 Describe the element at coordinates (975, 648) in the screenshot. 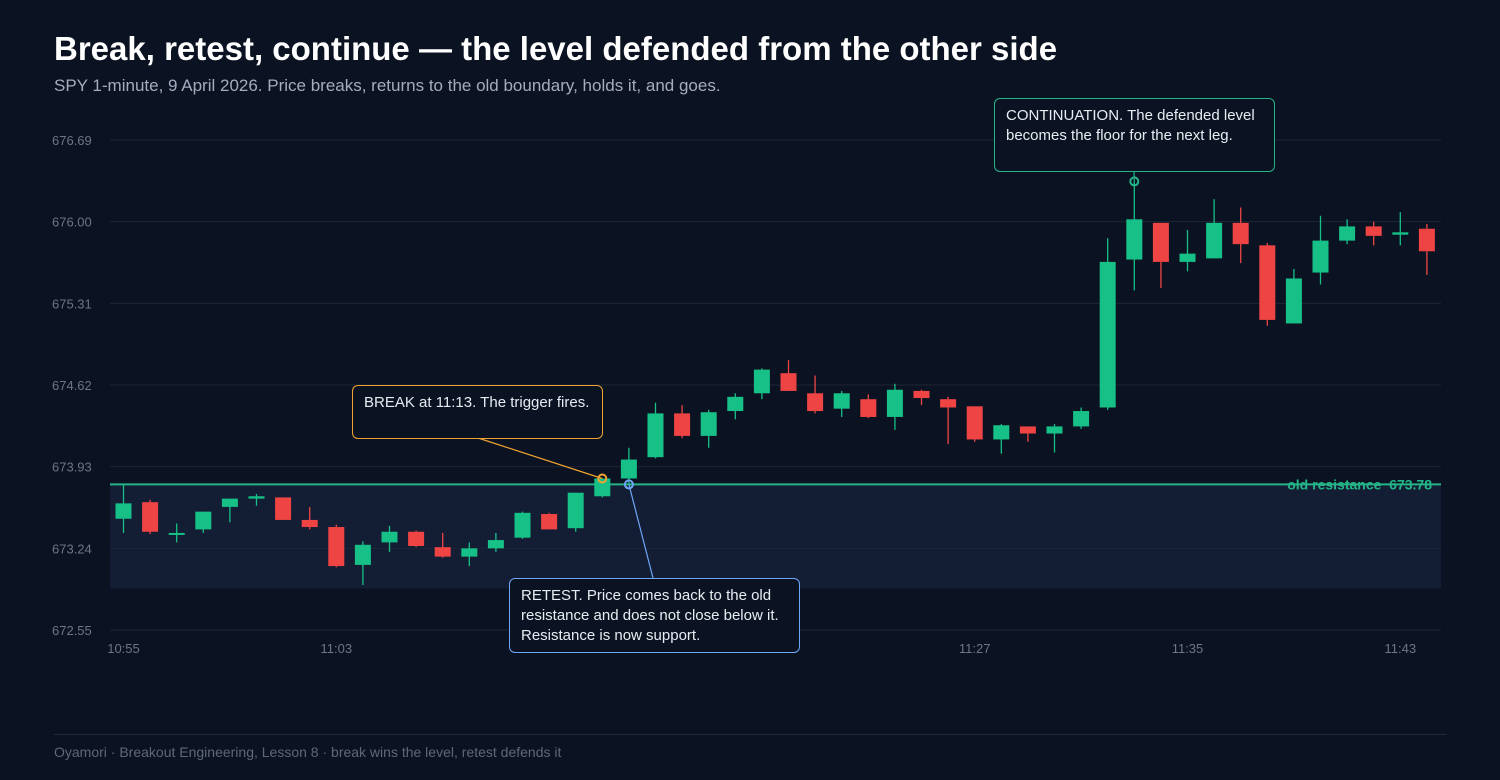

I see `x-tick-label: 11:27` at that location.